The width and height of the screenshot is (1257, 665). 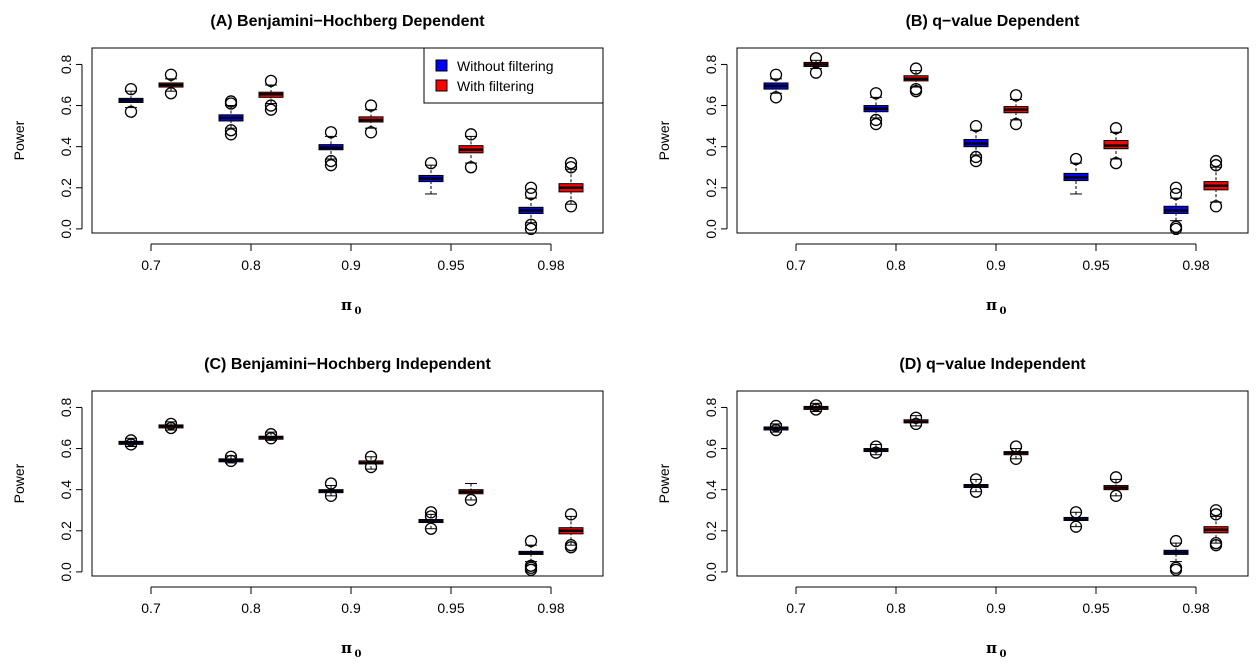 I want to click on legend-label: With filtering, so click(x=495, y=86).